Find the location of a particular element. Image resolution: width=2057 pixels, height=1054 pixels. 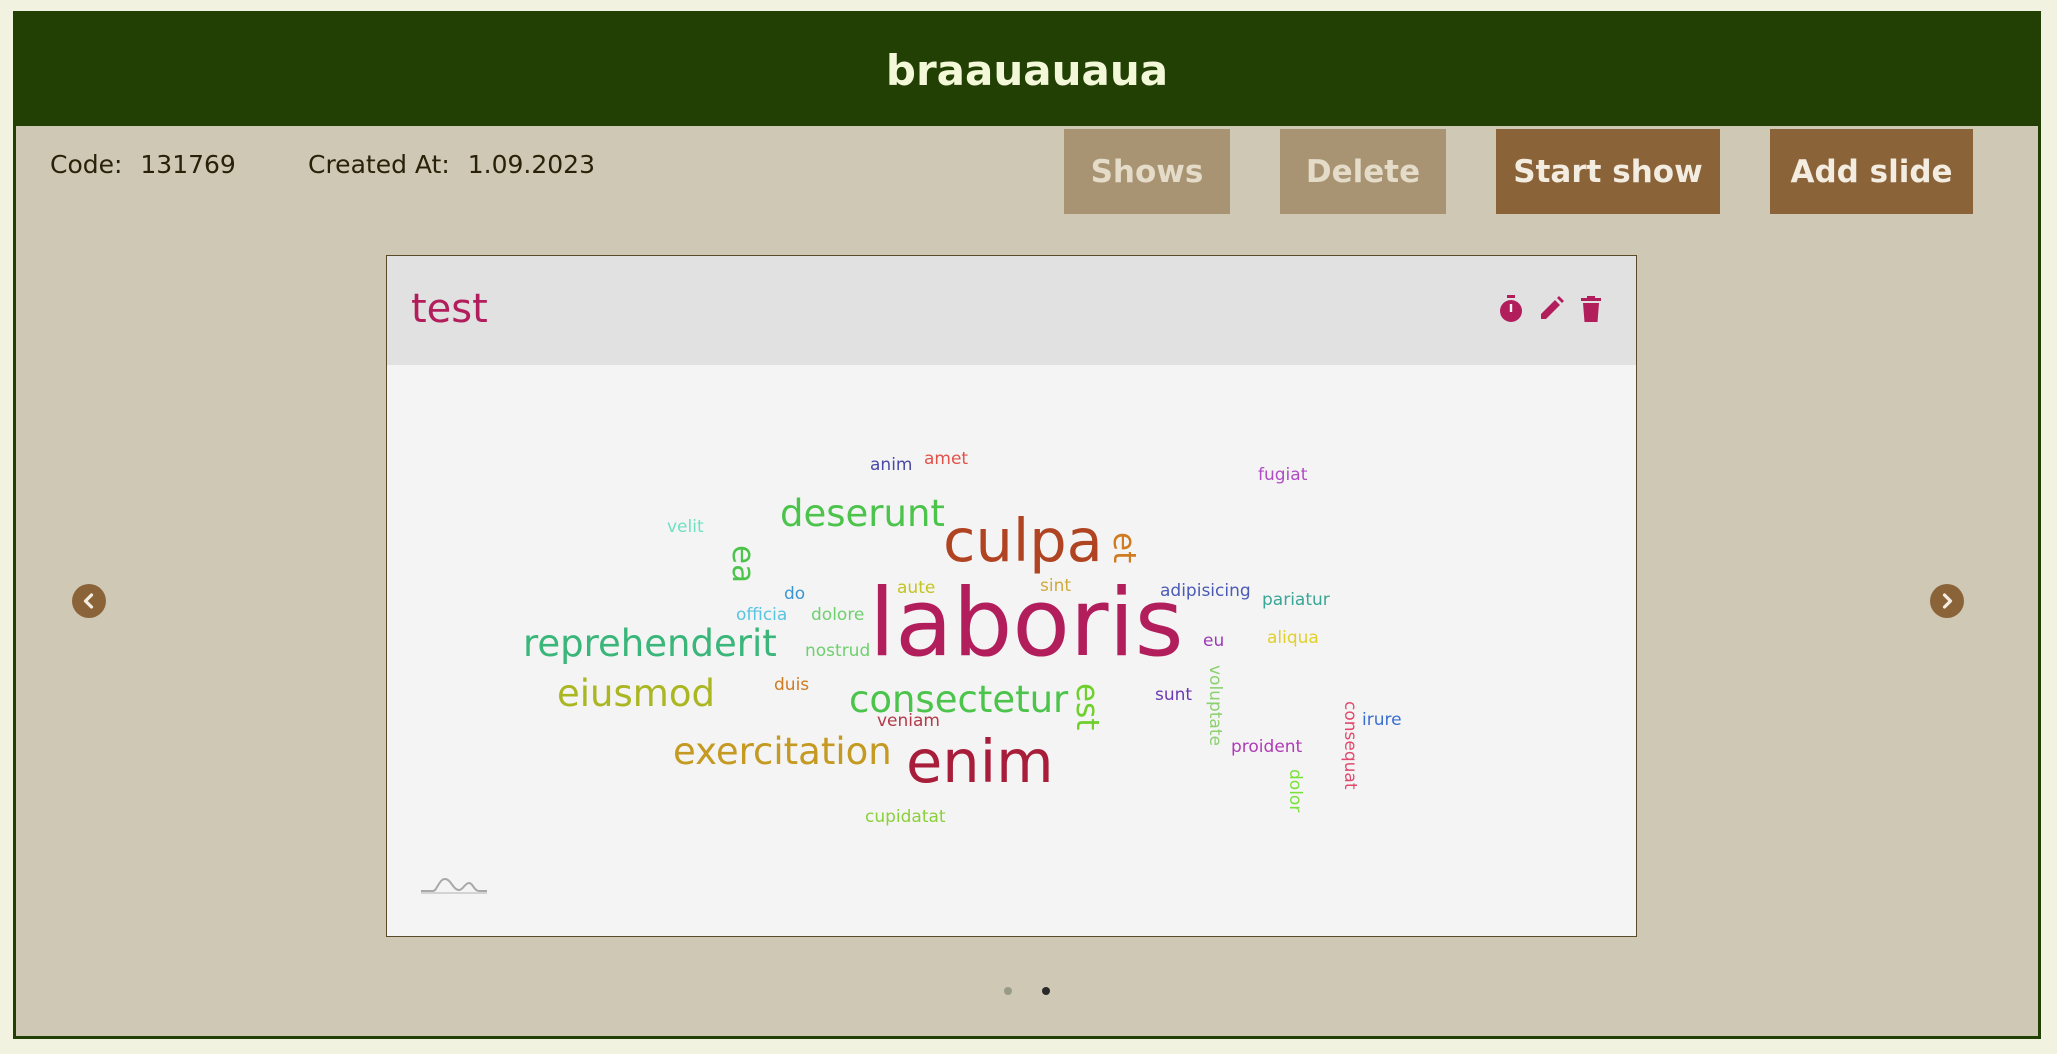

cloud-word: duis is located at coordinates (792, 685).